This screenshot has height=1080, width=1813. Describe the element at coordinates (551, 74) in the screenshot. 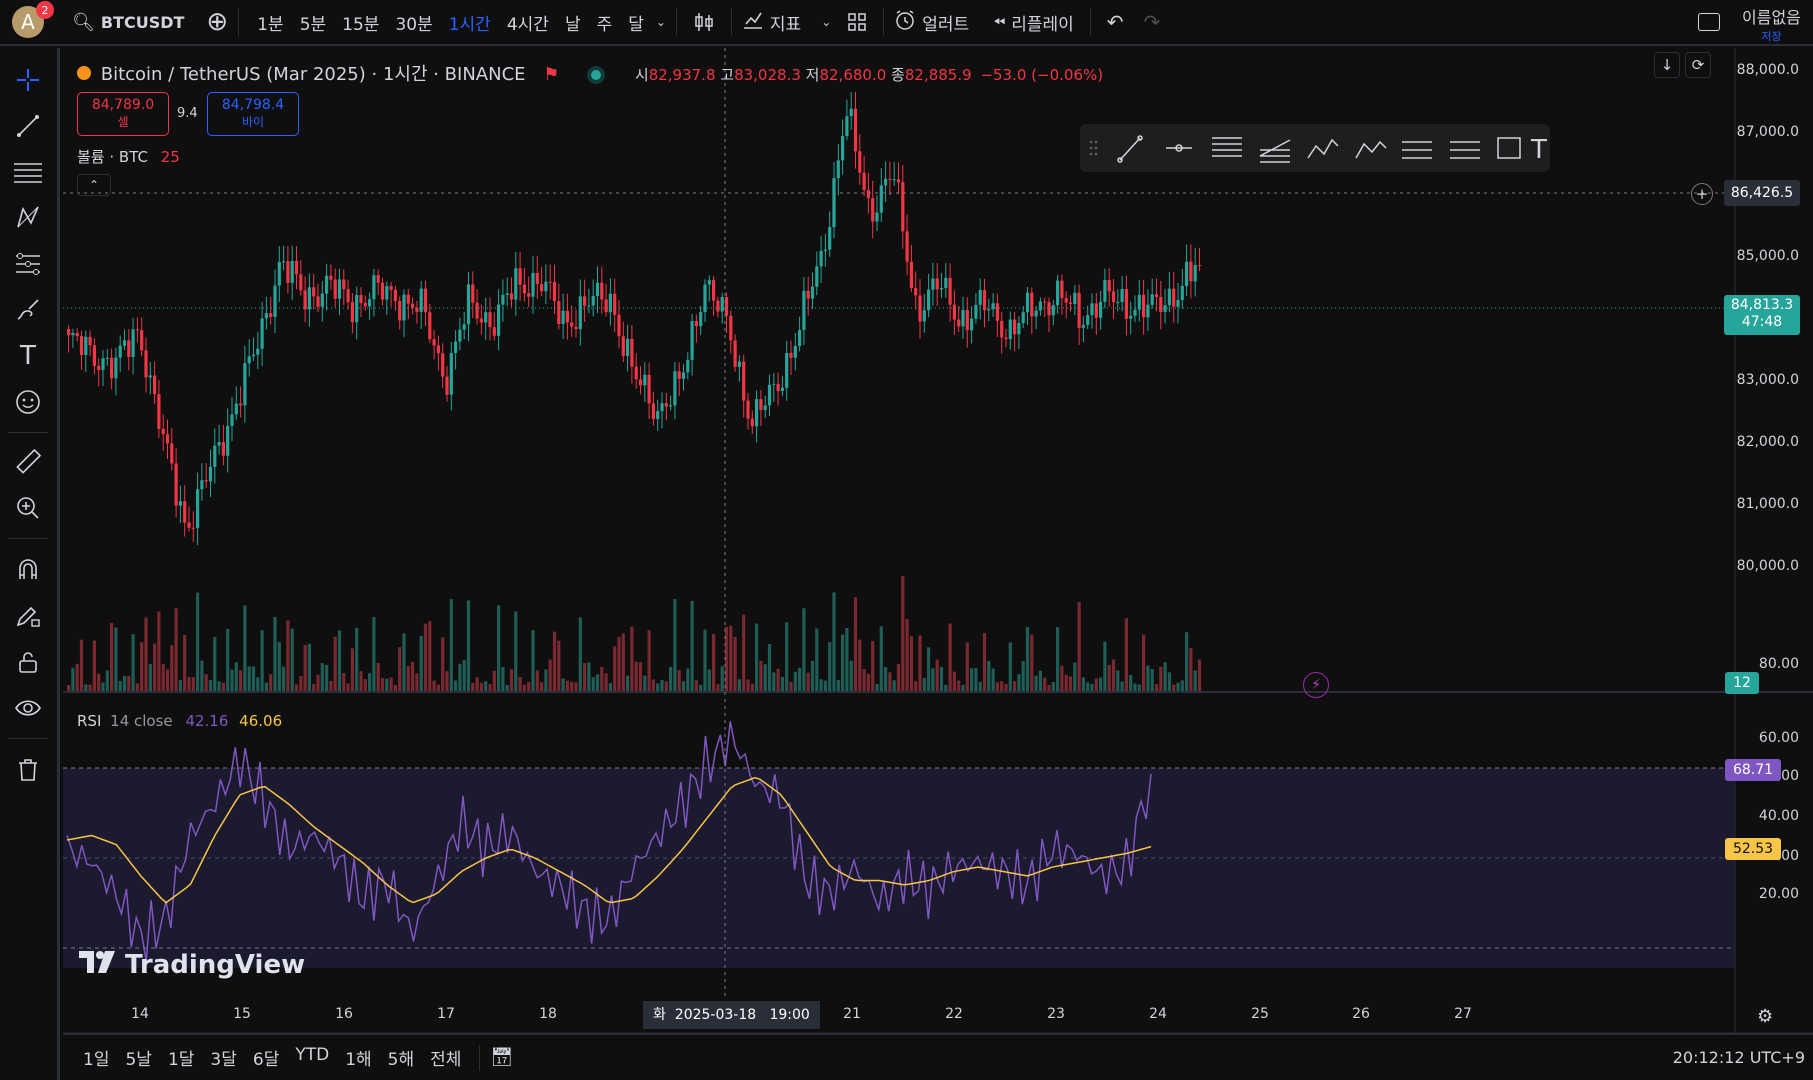

I see `flag-icon: ⚑` at that location.